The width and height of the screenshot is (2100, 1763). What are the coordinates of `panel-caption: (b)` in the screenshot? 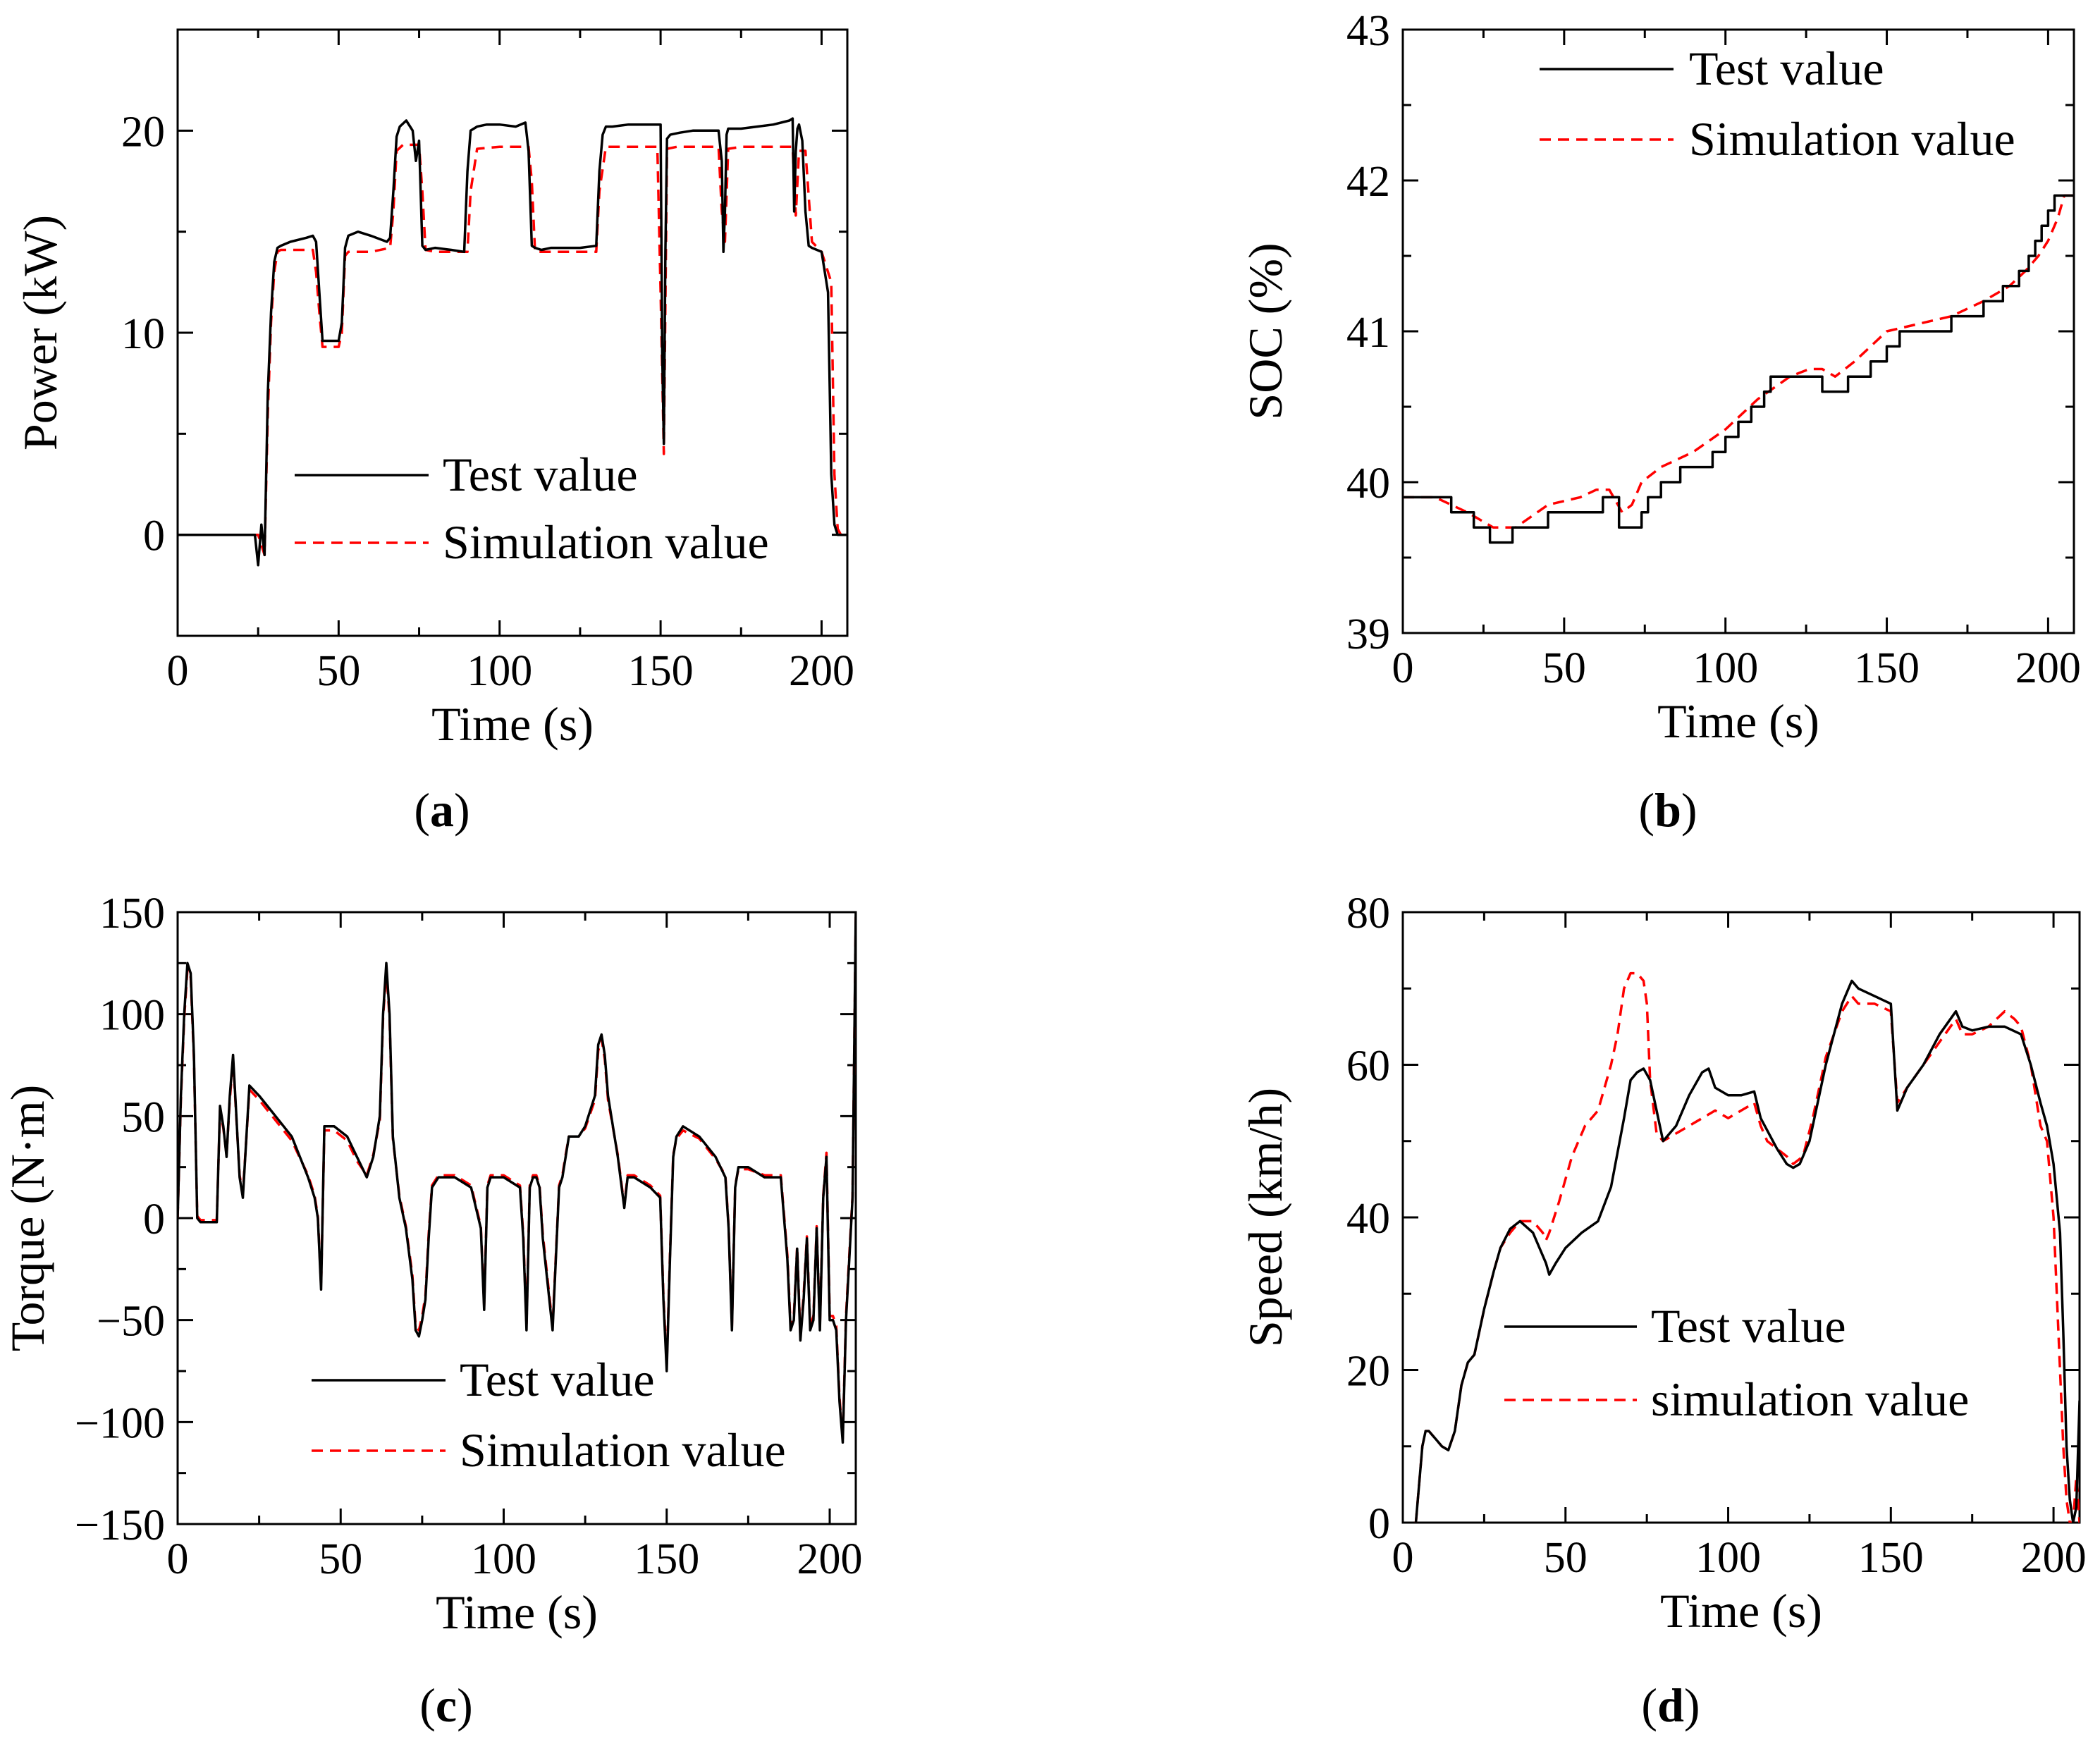 It's located at (1668, 810).